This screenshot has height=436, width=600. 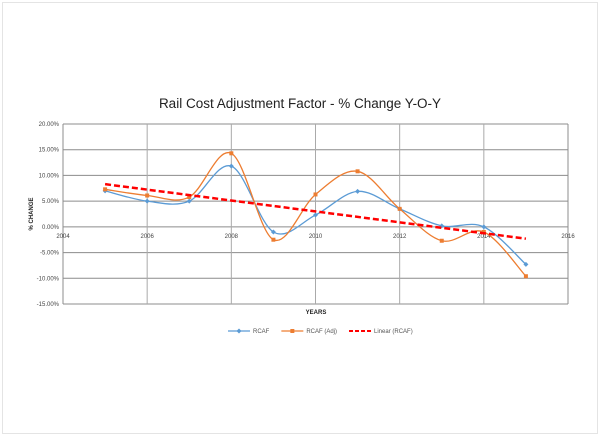 I want to click on trendline, so click(x=315, y=211).